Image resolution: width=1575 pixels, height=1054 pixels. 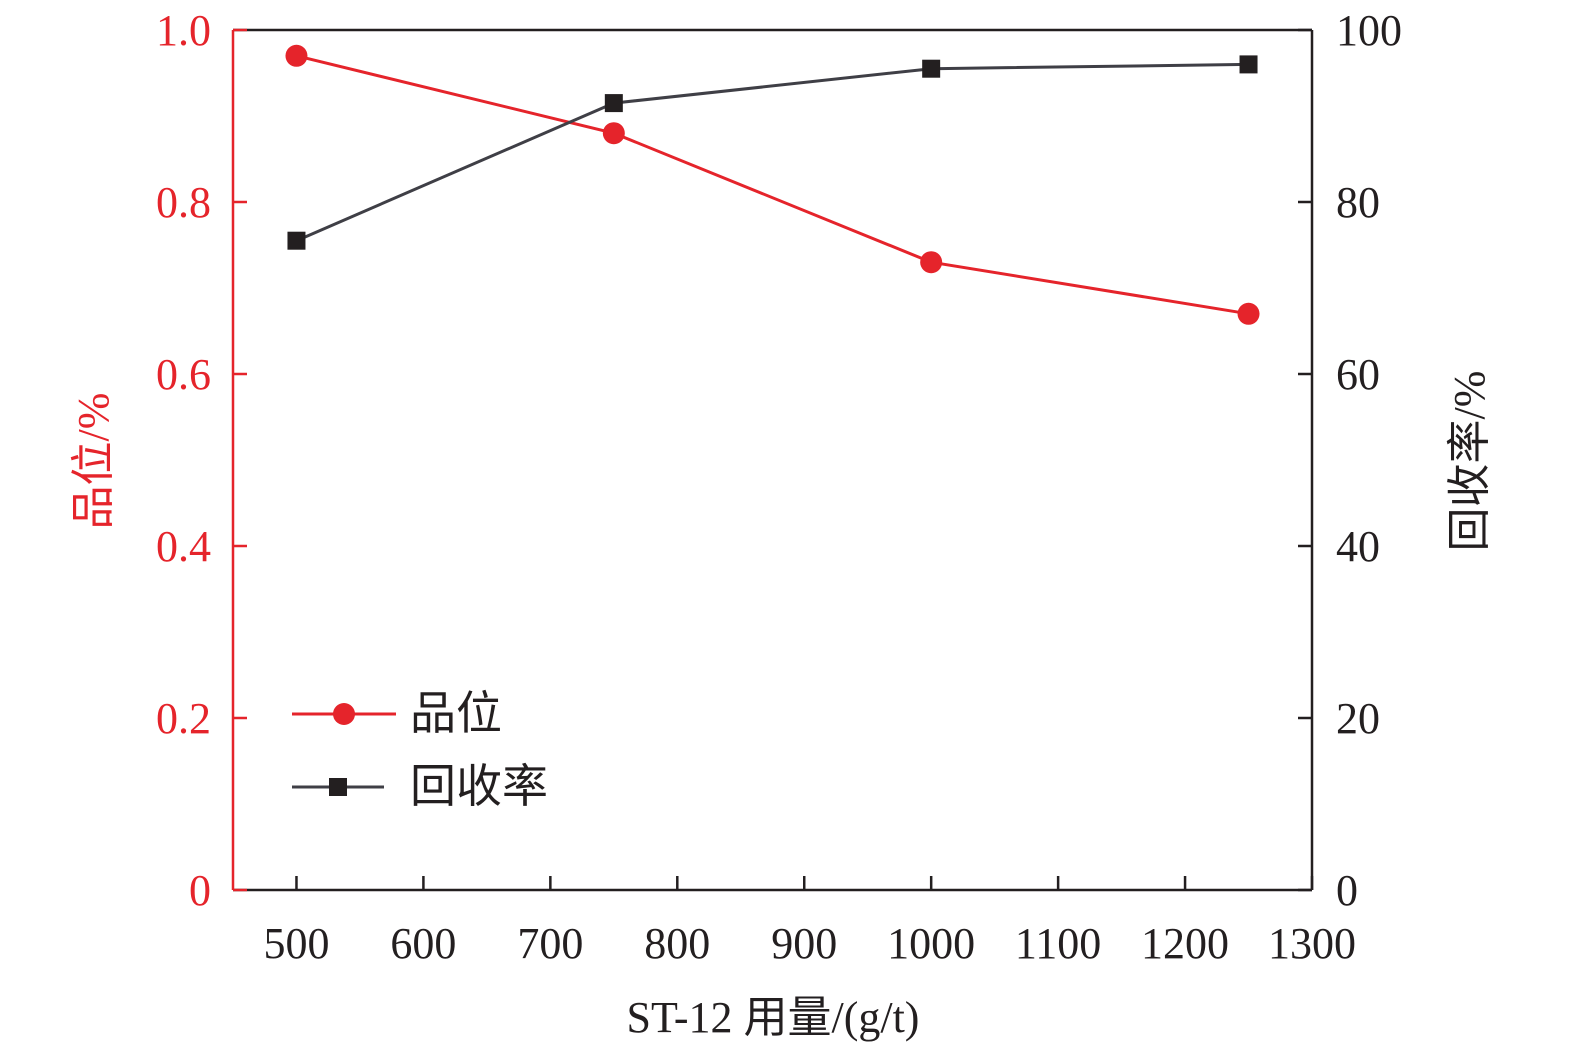 I want to click on left-y-tick-label: 0.6, so click(x=183, y=374).